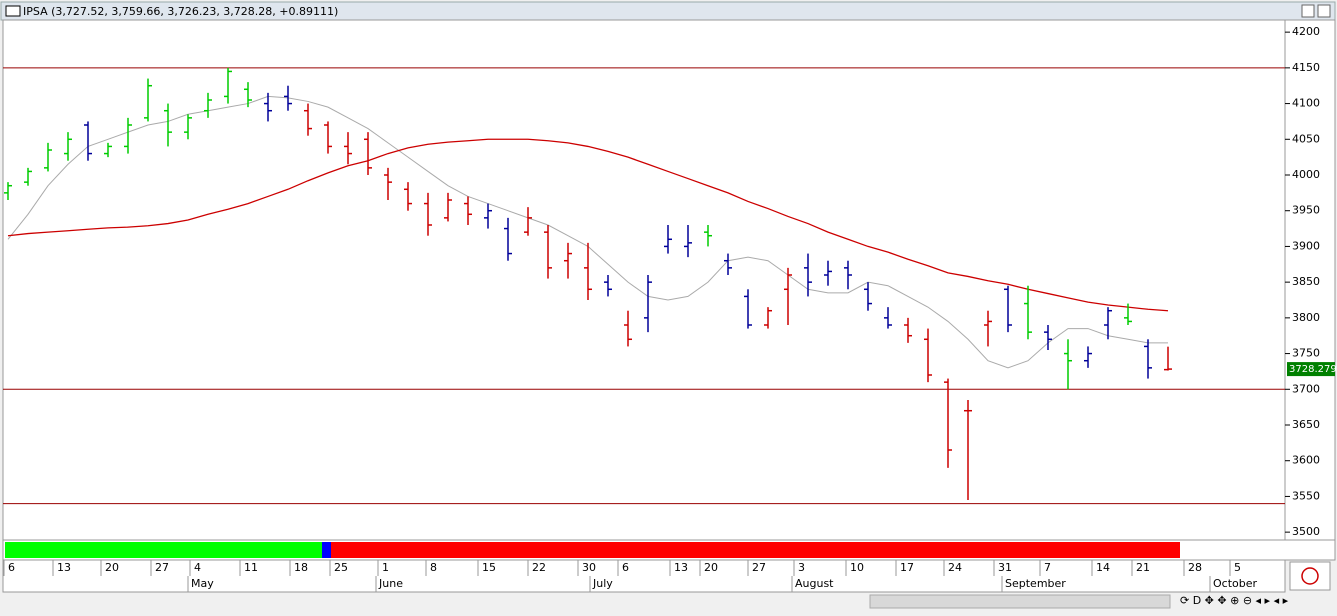  I want to click on x-tick-label: 7, so click(1047, 567).